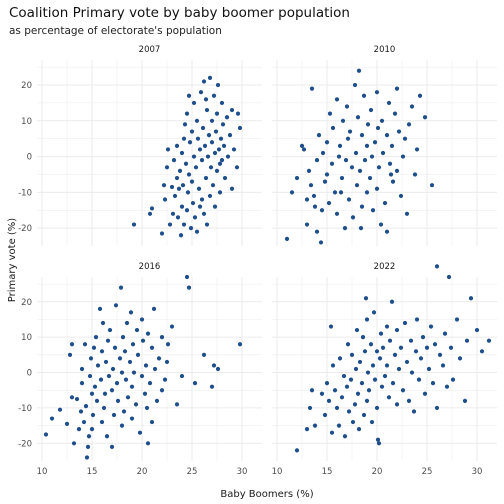 The height and width of the screenshot is (504, 504). What do you see at coordinates (29, 374) in the screenshot?
I see `y-tick-label: 0` at bounding box center [29, 374].